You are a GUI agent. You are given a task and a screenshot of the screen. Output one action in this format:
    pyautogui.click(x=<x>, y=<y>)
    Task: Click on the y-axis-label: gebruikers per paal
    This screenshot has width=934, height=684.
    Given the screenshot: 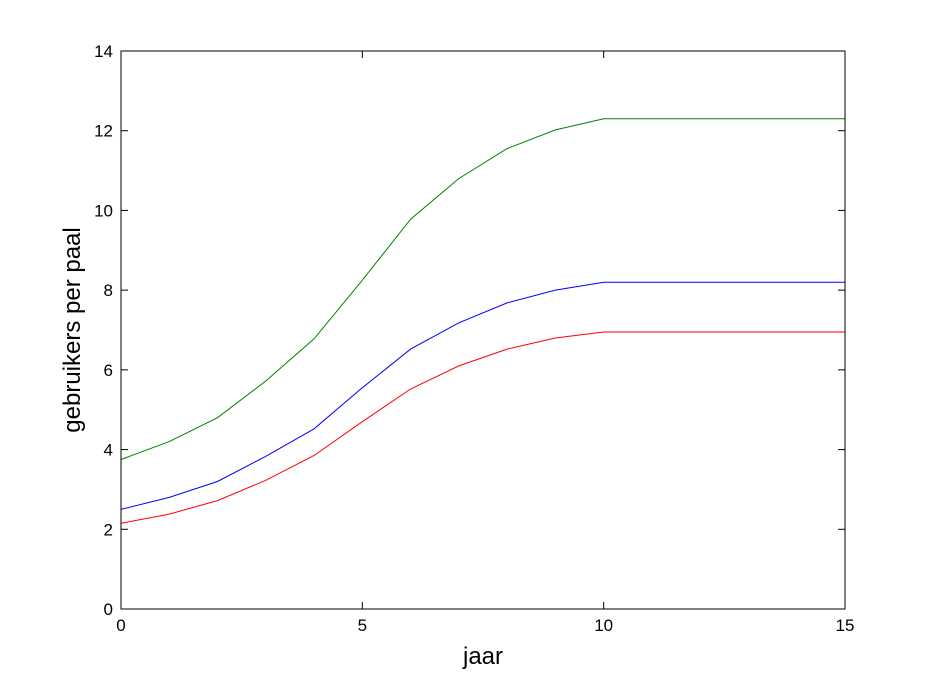 What is the action you would take?
    pyautogui.click(x=72, y=329)
    